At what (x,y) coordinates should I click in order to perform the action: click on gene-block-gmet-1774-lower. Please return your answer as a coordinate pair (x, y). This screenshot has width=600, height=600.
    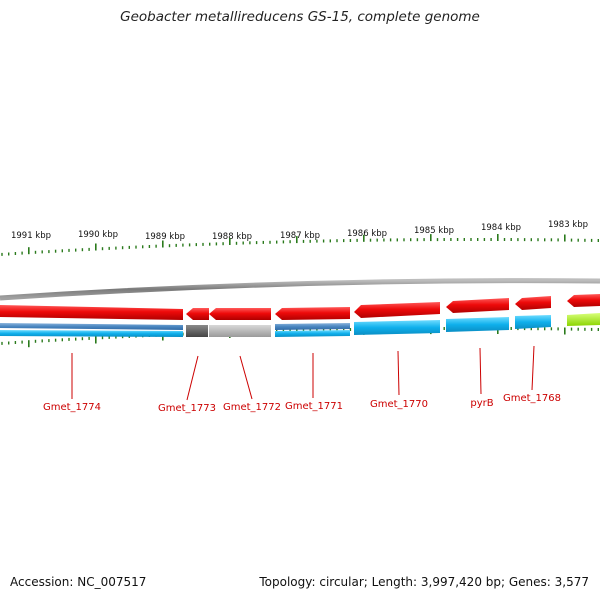
    Looking at the image, I should click on (91, 333).